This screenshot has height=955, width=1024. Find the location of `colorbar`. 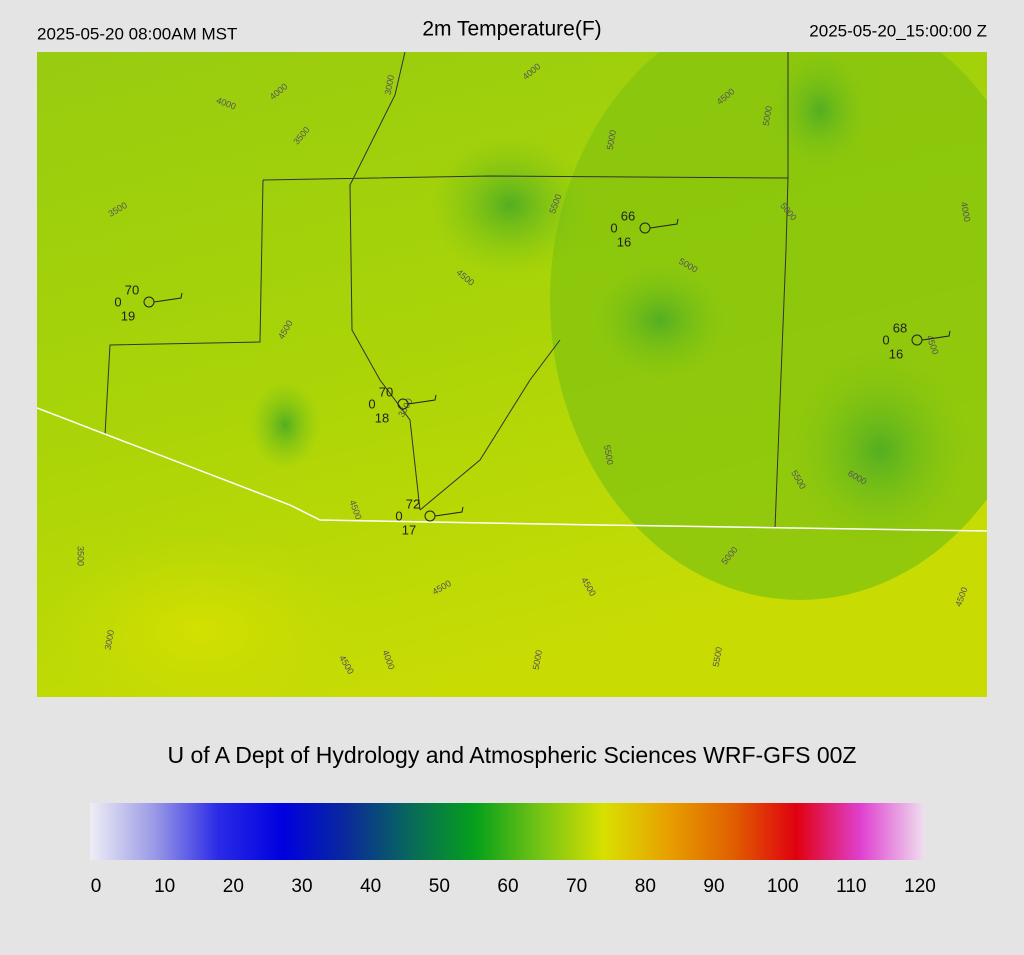

colorbar is located at coordinates (507, 831).